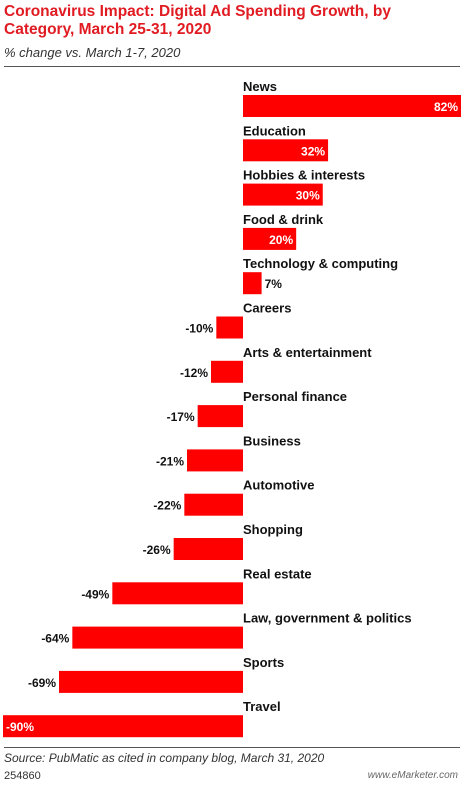  I want to click on value-label: -64%, so click(55, 639).